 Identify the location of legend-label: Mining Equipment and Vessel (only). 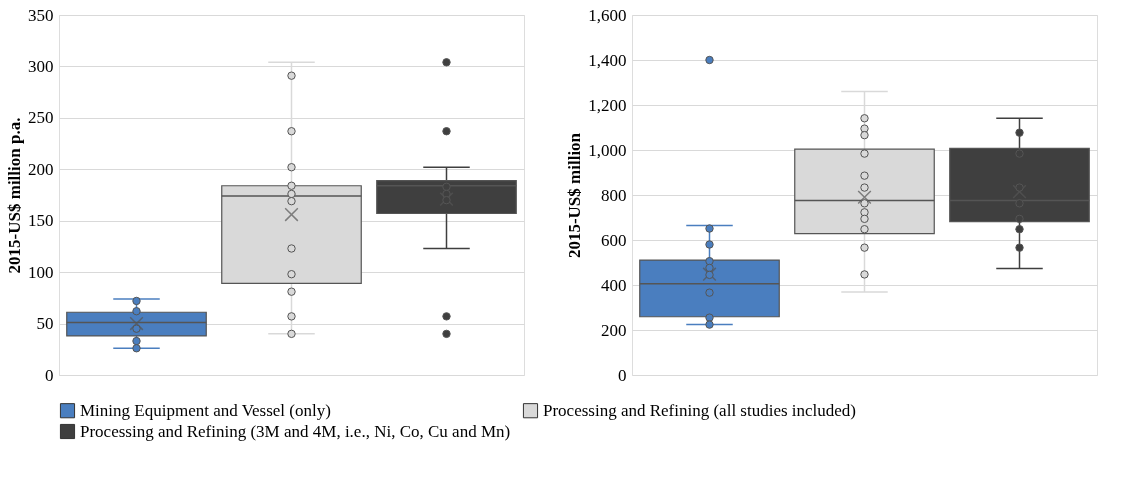
(205, 410).